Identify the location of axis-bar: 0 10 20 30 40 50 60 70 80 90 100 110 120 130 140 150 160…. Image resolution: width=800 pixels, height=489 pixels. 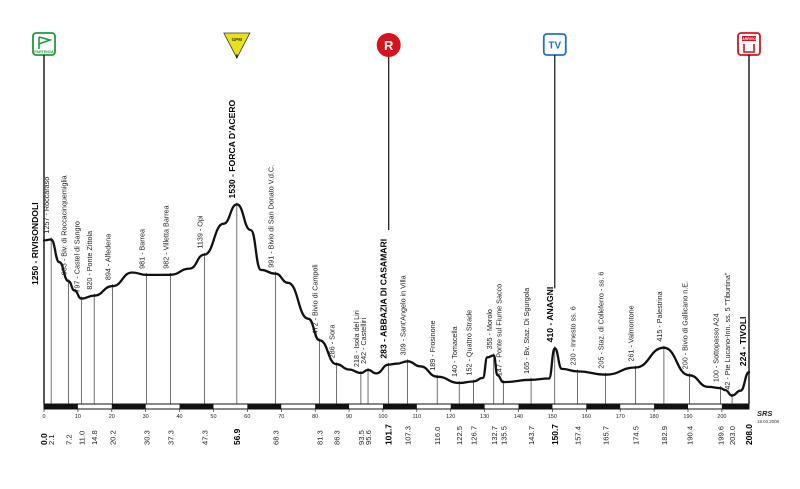
(396, 411).